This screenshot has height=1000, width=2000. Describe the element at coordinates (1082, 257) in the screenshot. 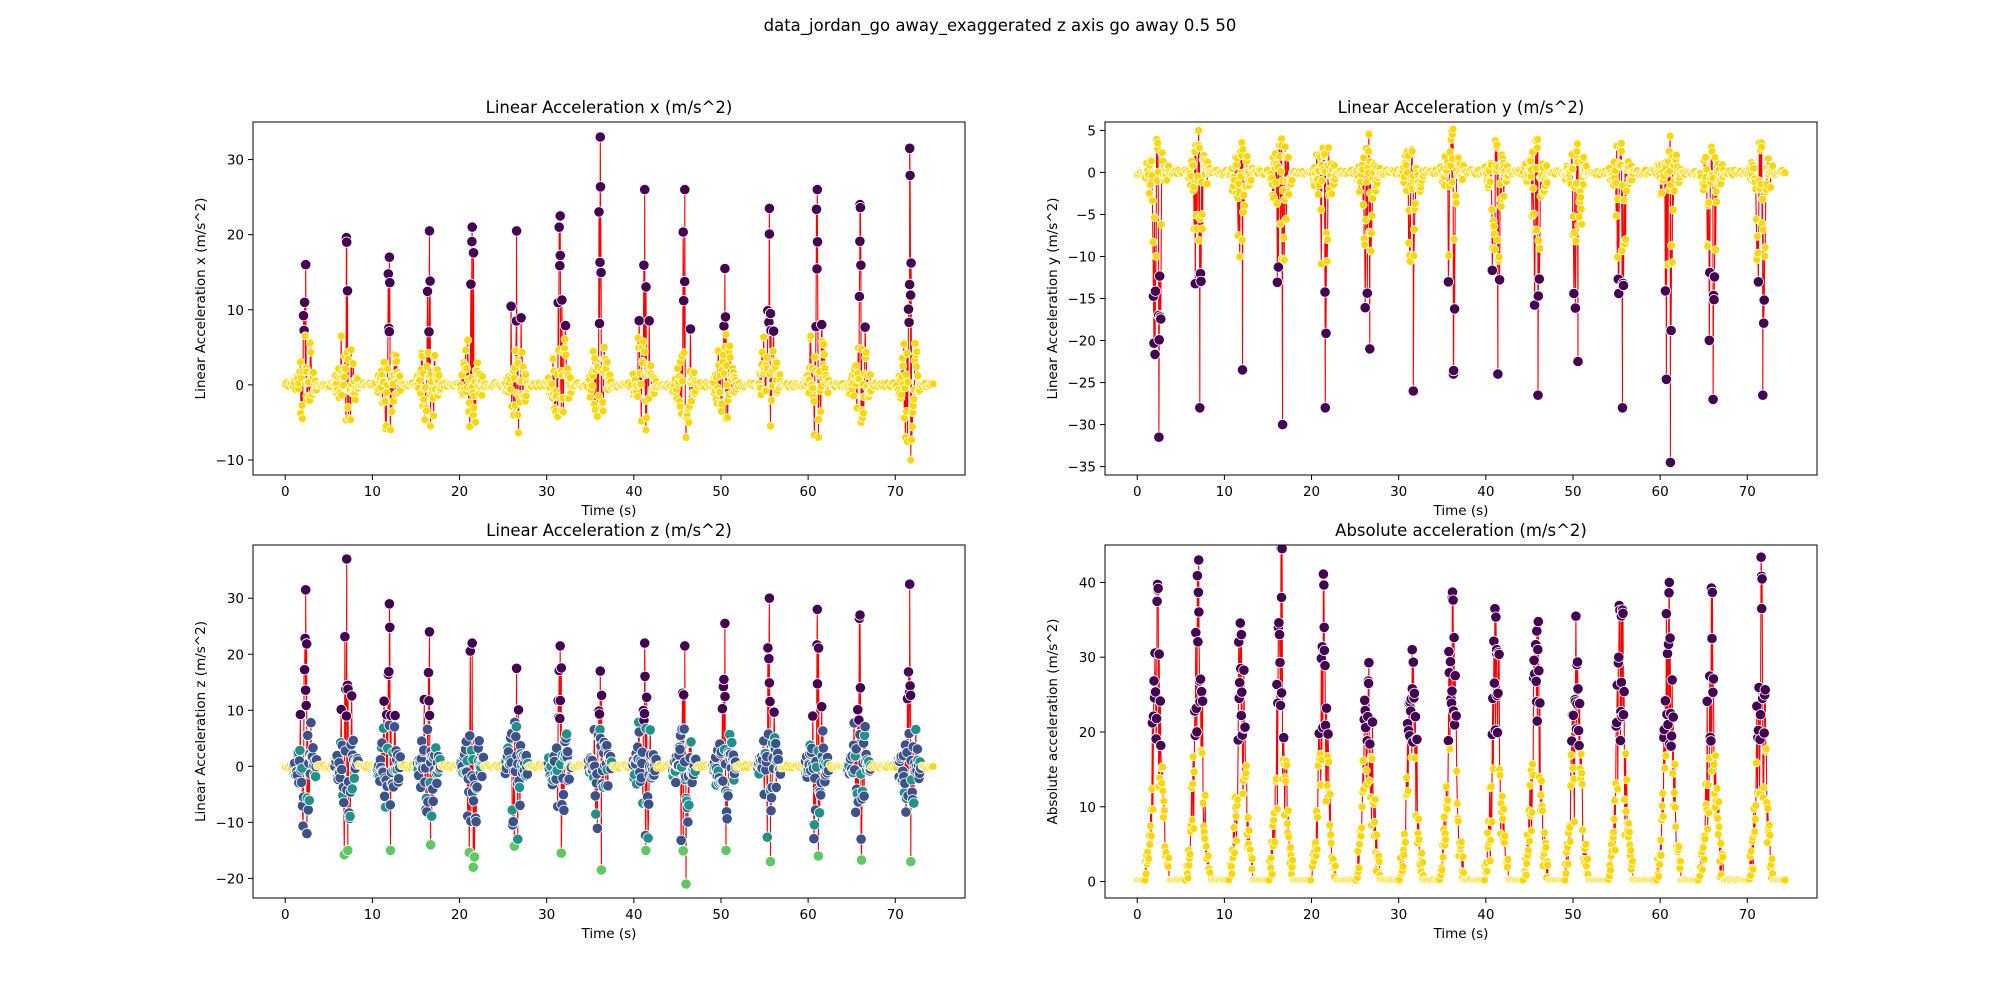

I see `y-tick-label: −10` at that location.